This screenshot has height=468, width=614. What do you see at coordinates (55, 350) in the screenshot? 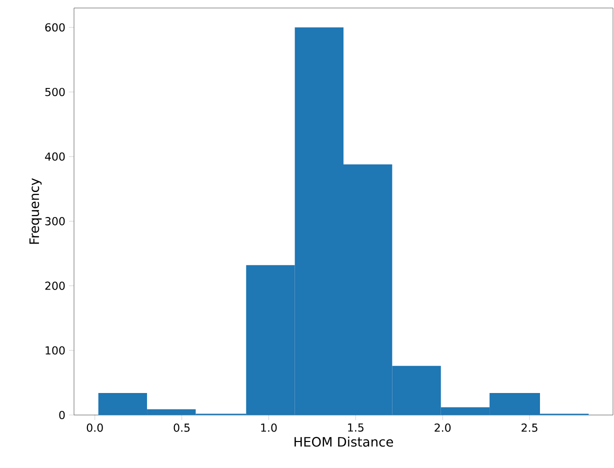
I see `y-tick-label: 100` at bounding box center [55, 350].